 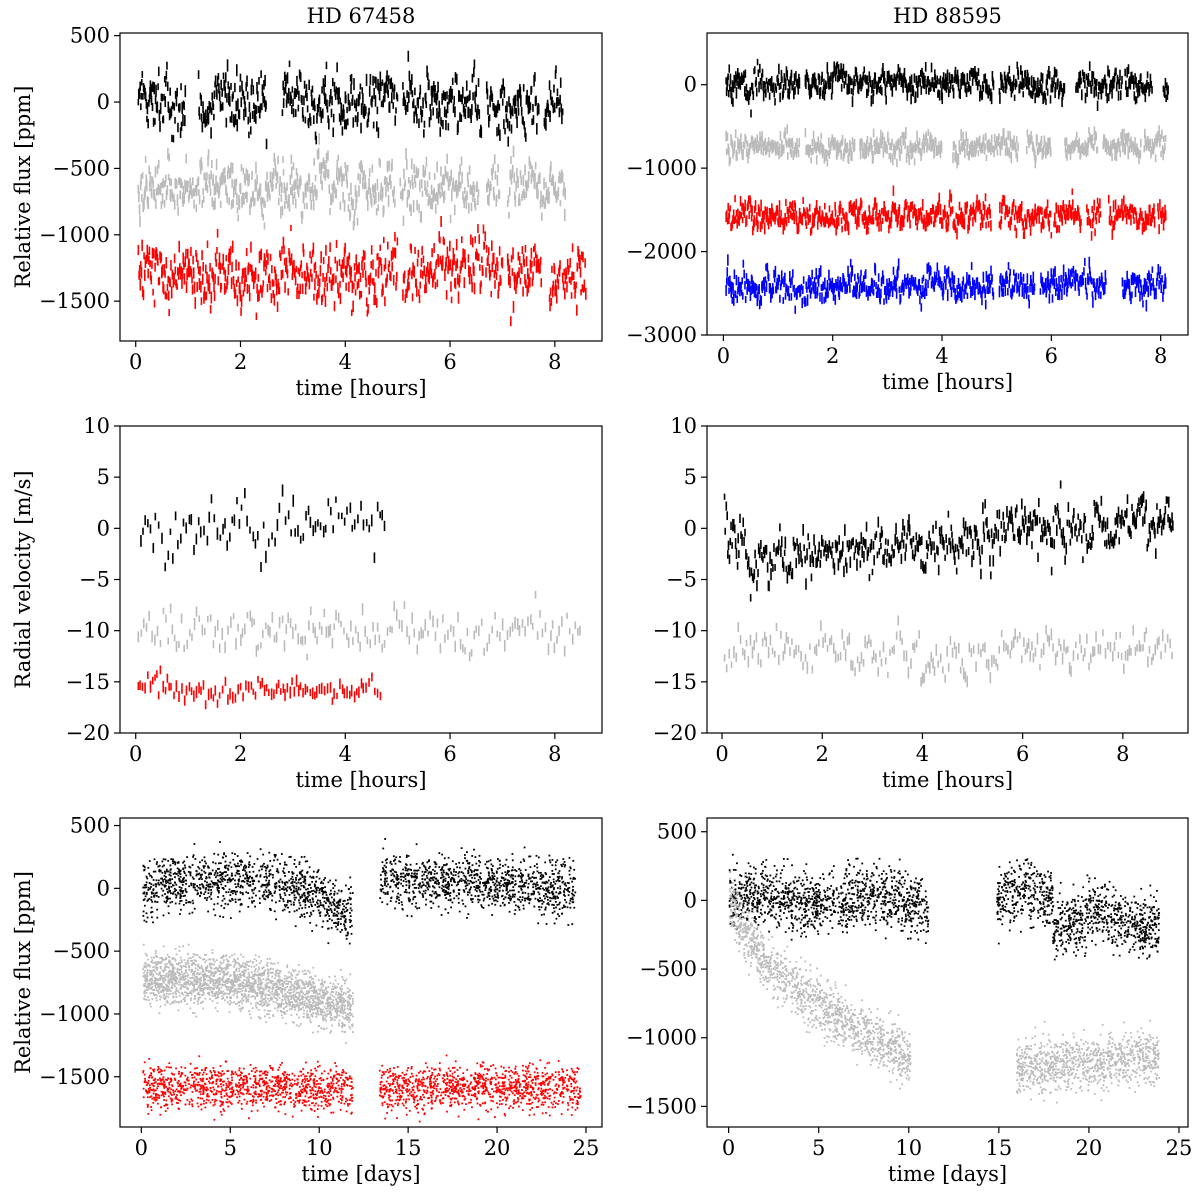 I want to click on p1-xlabel: time [hours], so click(x=360, y=388).